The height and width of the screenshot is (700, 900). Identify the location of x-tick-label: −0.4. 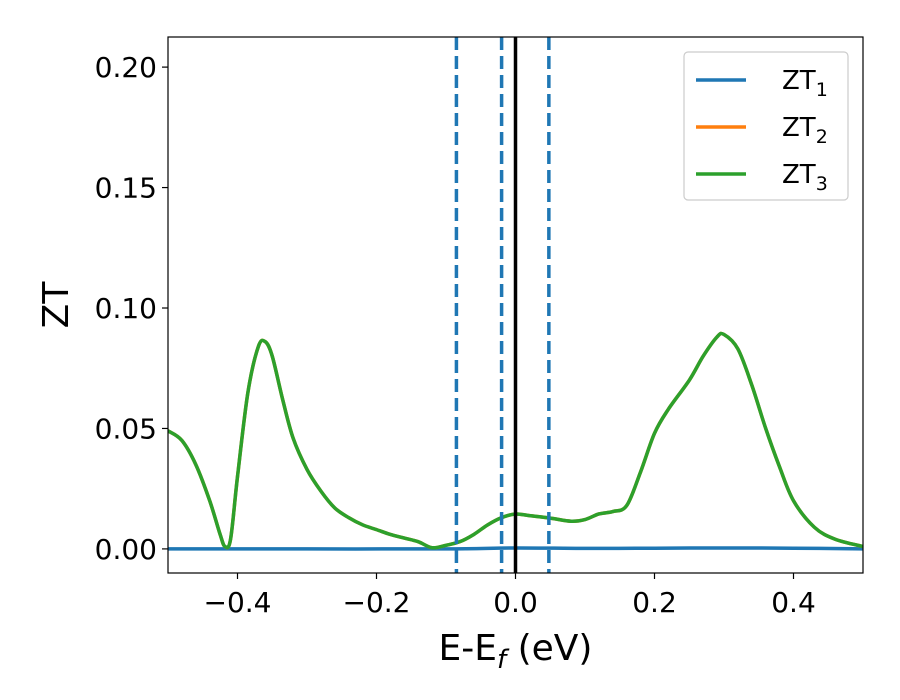
(238, 602).